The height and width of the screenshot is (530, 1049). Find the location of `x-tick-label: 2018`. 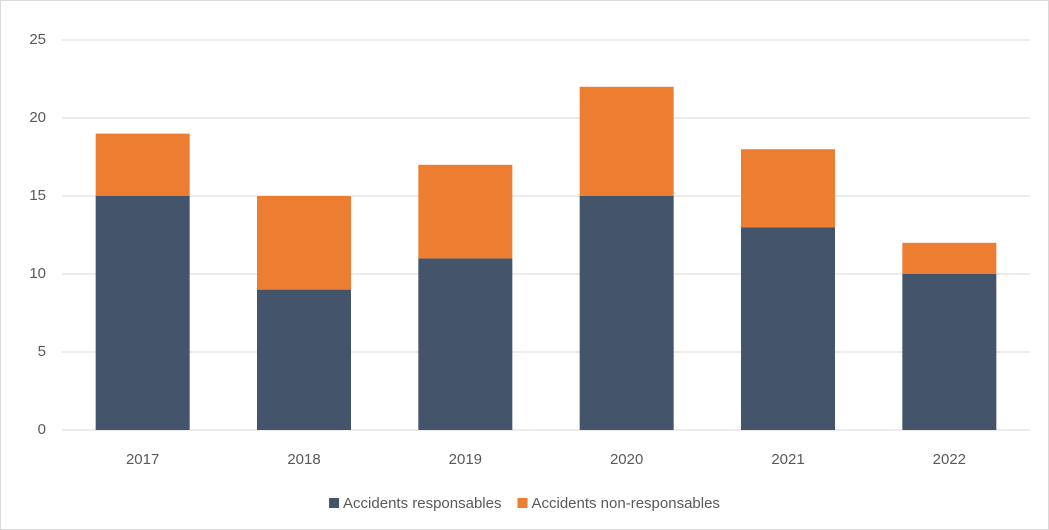

x-tick-label: 2018 is located at coordinates (303, 459).